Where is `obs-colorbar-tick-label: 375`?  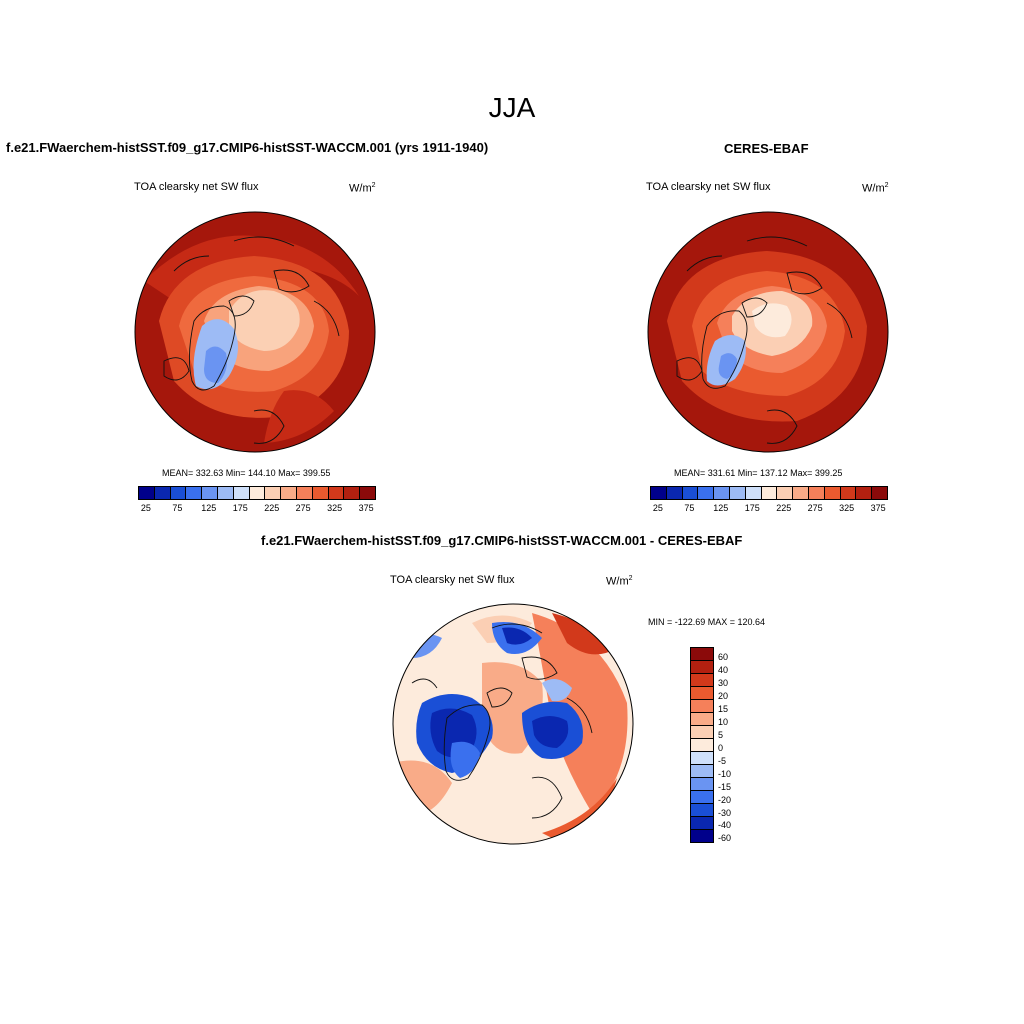
obs-colorbar-tick-label: 375 is located at coordinates (878, 508).